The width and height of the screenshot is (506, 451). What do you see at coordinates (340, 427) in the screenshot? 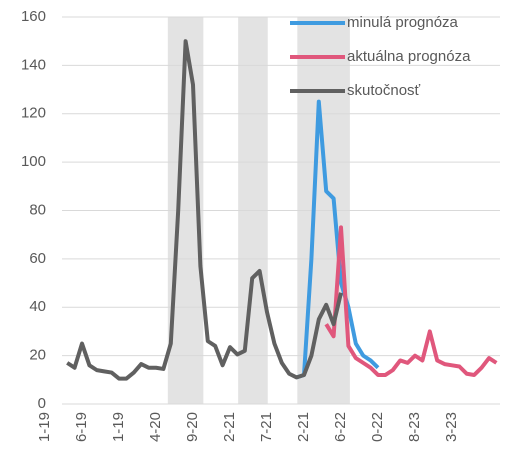
I see `x-tick-label: 6-22` at bounding box center [340, 427].